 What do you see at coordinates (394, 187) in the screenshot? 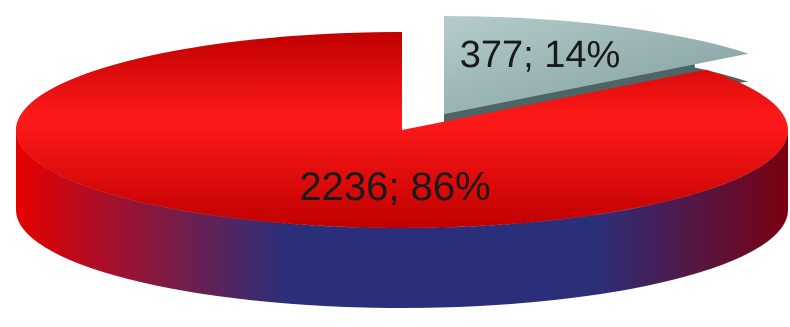
I see `data-label-large: 2236; 86%` at bounding box center [394, 187].